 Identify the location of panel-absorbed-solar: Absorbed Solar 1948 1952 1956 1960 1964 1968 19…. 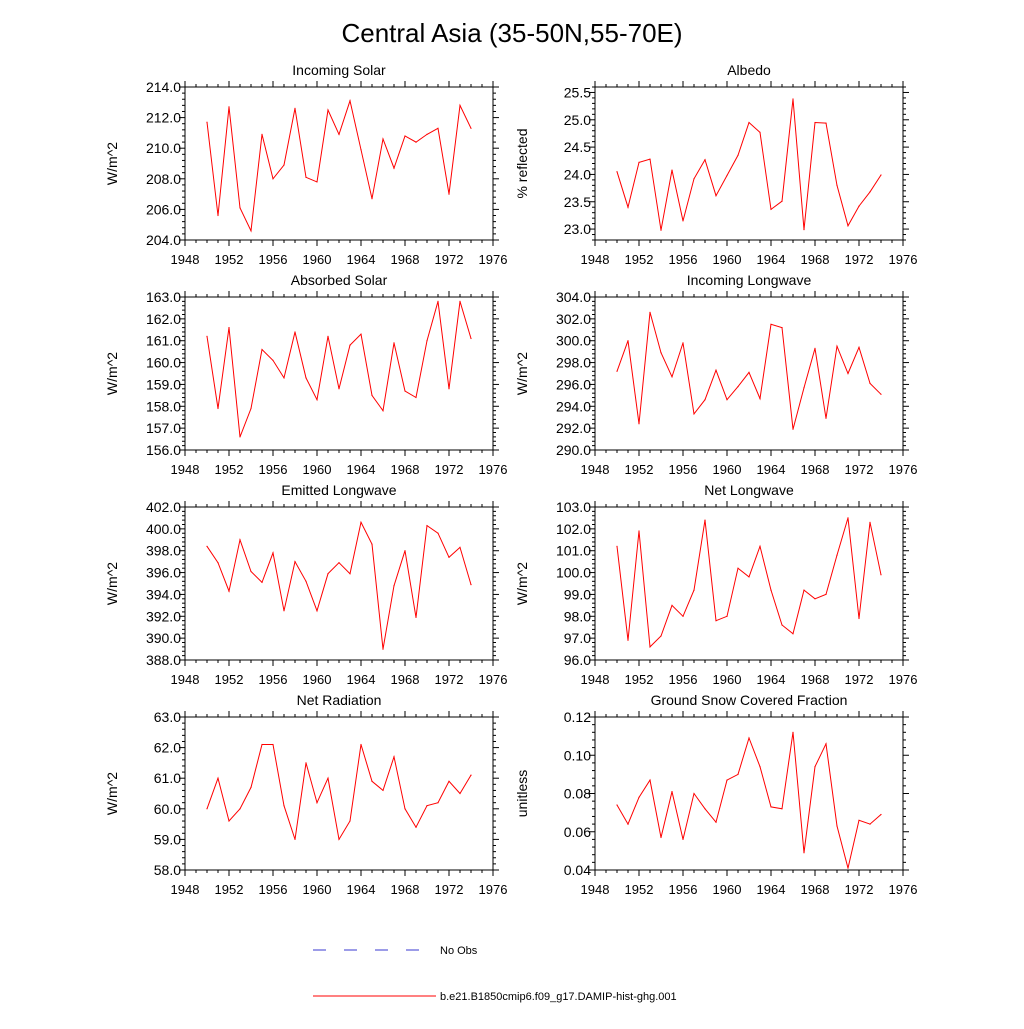
(305, 374).